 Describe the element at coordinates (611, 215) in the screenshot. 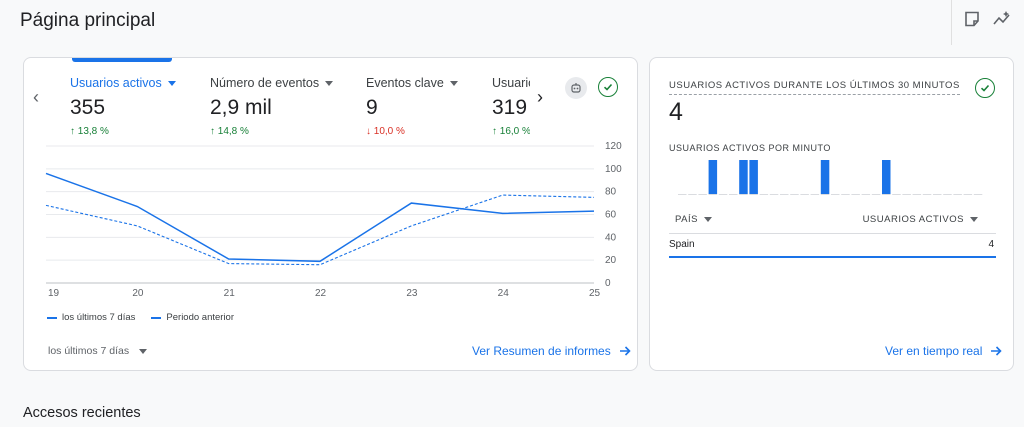

I see `y-tick-label: 60` at that location.